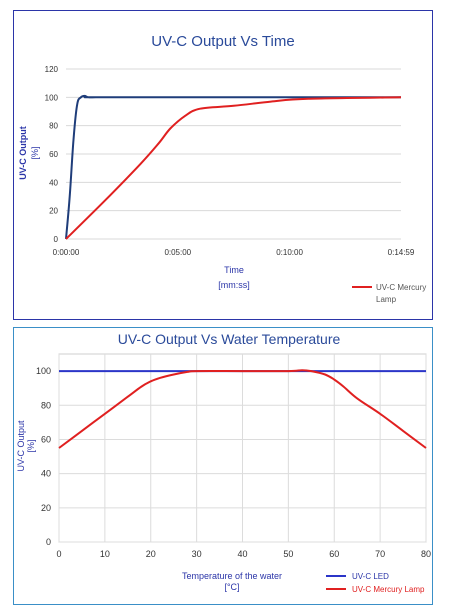  What do you see at coordinates (229, 339) in the screenshot?
I see `chart-title: UV-C Output Vs Water Temperature` at bounding box center [229, 339].